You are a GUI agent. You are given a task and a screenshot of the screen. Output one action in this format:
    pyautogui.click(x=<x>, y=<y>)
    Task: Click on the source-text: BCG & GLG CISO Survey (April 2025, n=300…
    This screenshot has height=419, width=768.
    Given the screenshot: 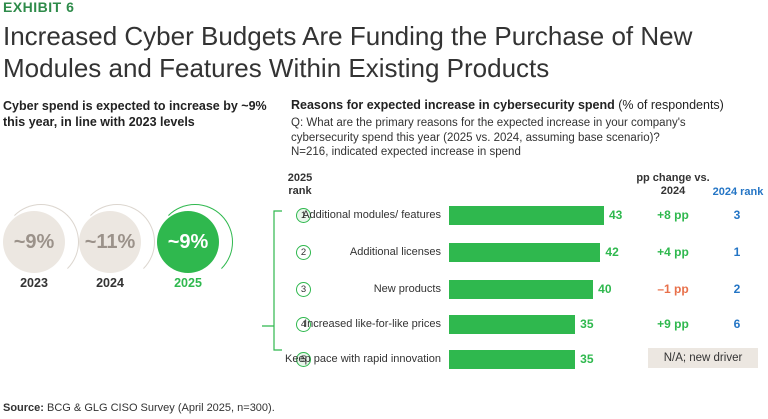 What is the action you would take?
    pyautogui.click(x=161, y=408)
    